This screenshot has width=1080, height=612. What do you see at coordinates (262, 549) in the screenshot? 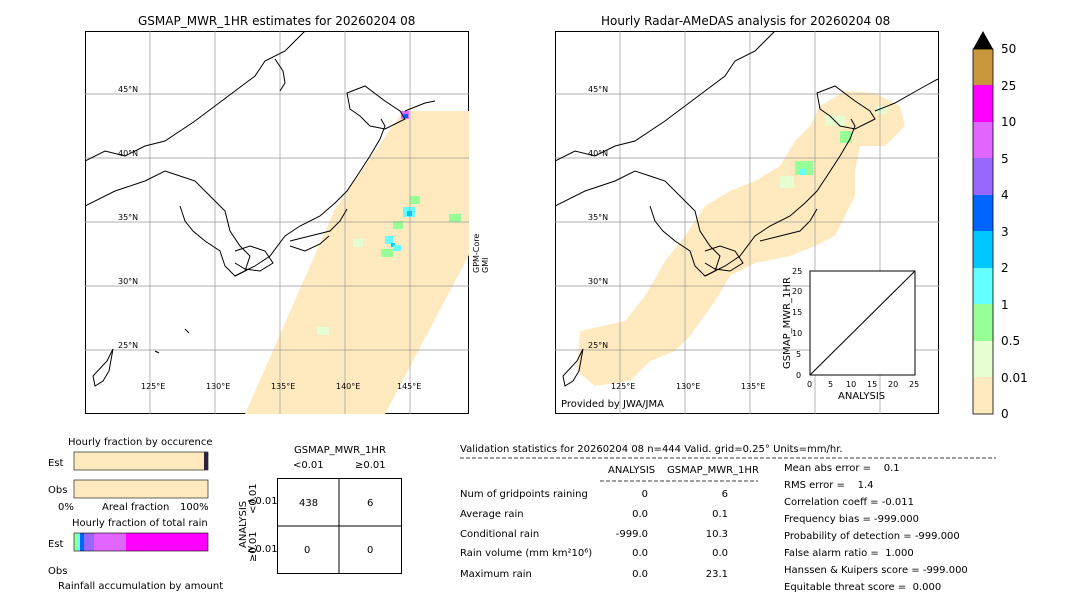
I see `contingency-row-label: ≥0.01` at bounding box center [262, 549].